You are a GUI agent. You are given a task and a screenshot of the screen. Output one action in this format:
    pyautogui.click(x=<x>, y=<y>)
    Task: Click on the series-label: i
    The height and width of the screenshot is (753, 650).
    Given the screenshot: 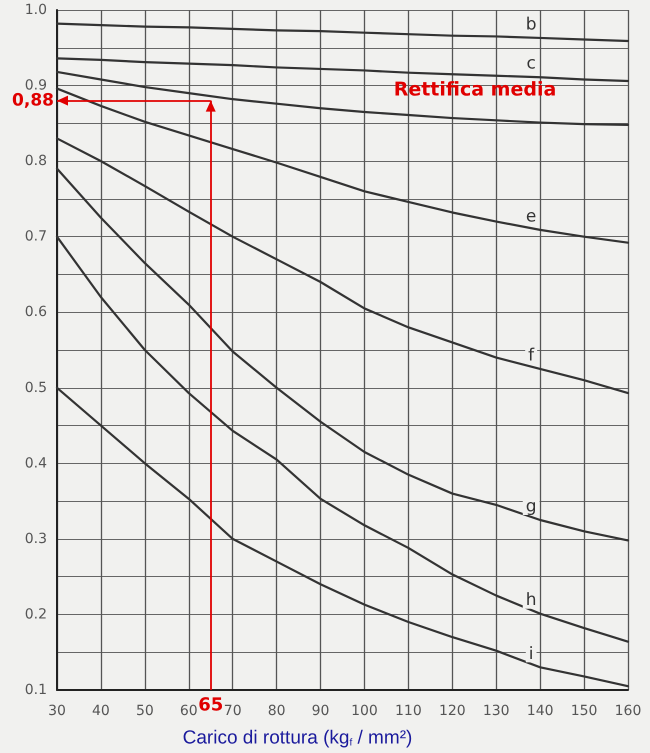 What is the action you would take?
    pyautogui.click(x=531, y=654)
    